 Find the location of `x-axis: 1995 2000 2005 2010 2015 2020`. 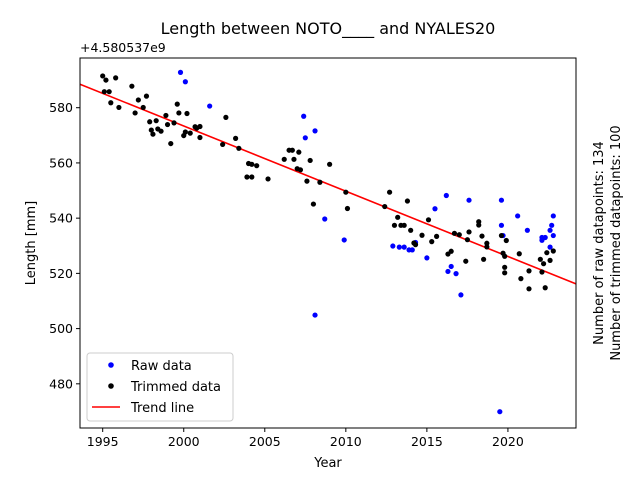

x-axis: 1995 2000 2005 2010 2015 2020 is located at coordinates (305, 438).